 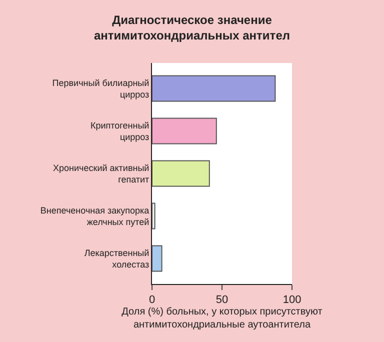 What do you see at coordinates (117, 259) in the screenshot?
I see `y-tick-label: Лекарственный холестаз` at bounding box center [117, 259].